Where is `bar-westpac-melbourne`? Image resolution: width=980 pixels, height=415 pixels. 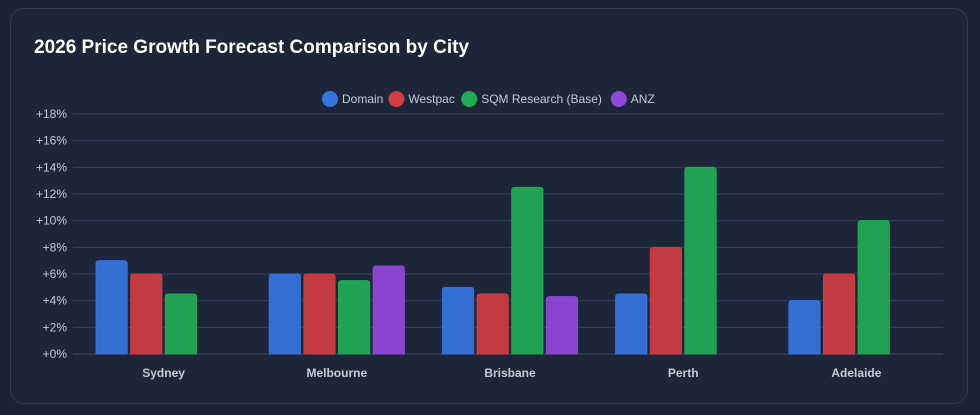
bar-westpac-melbourne is located at coordinates (319, 314).